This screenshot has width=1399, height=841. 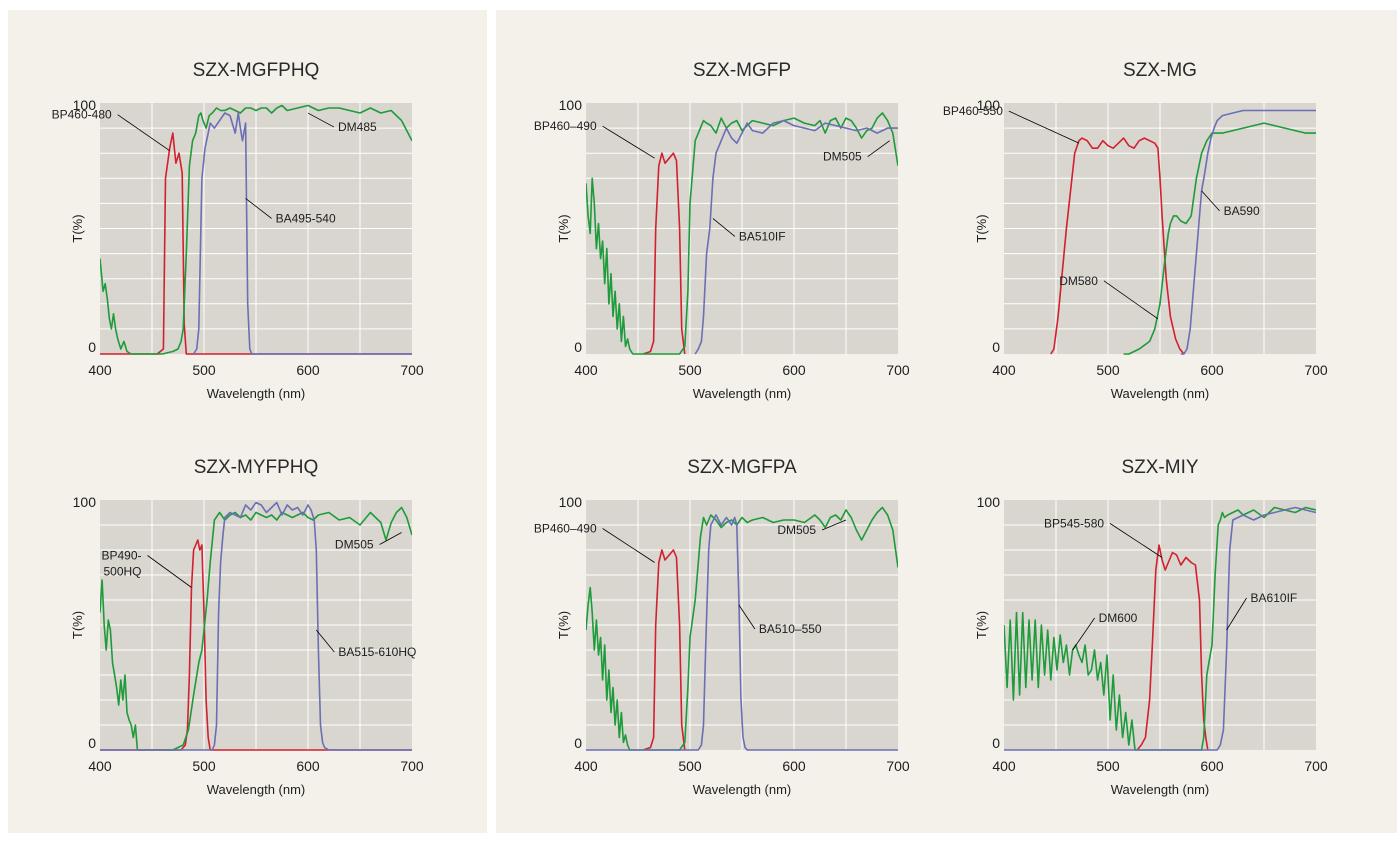 I want to click on series-annotation: BA510IF, so click(x=762, y=236).